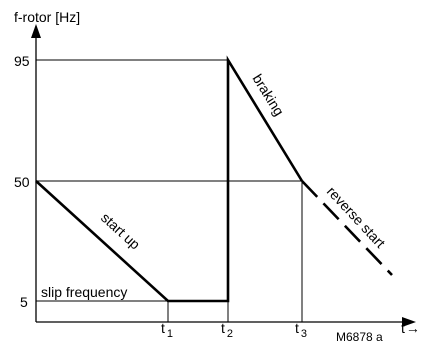  Describe the element at coordinates (268, 94) in the screenshot. I see `braking-label: braking` at that location.